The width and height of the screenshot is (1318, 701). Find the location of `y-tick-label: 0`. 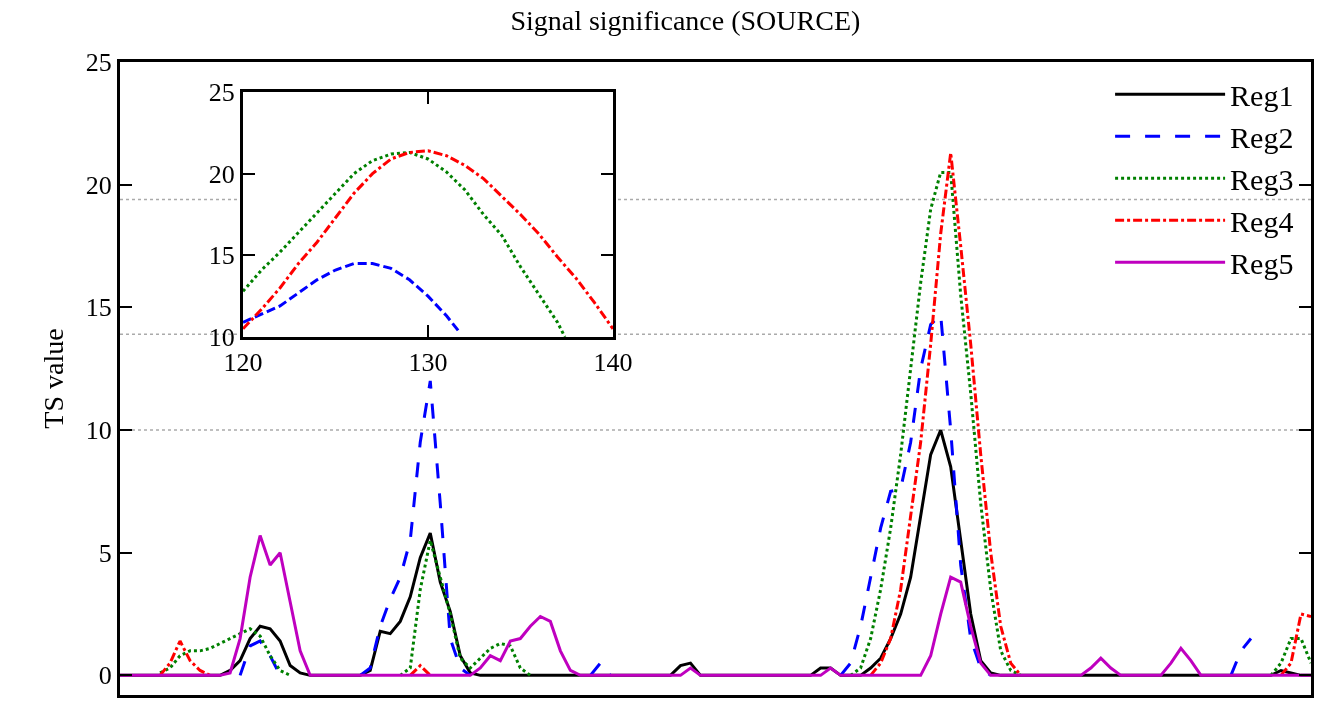

y-tick-label: 0 is located at coordinates (105, 676).